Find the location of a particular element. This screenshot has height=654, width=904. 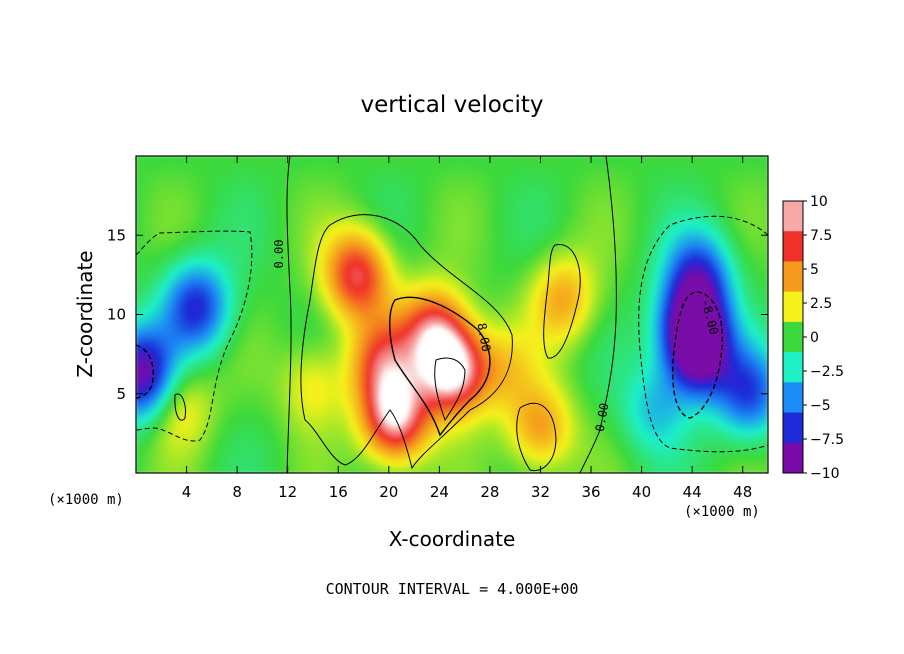

x-tick-label: 40 is located at coordinates (641, 492).